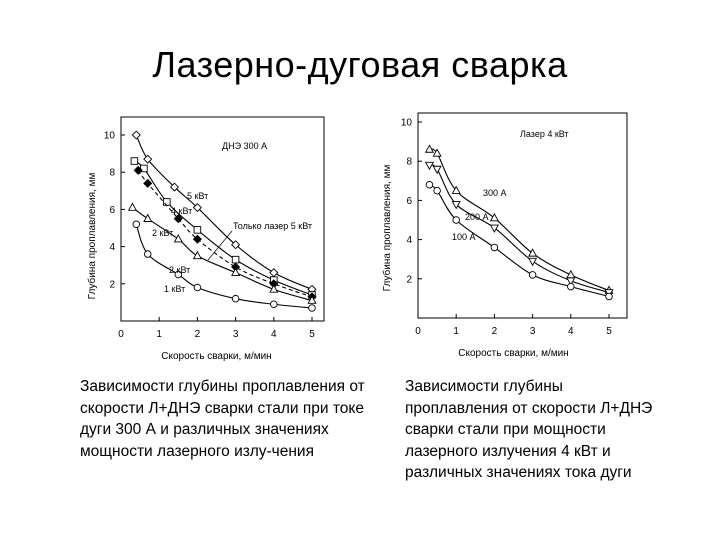  I want to click on annotation-laser-4kw: Лазер 4 кВт, so click(544, 134).